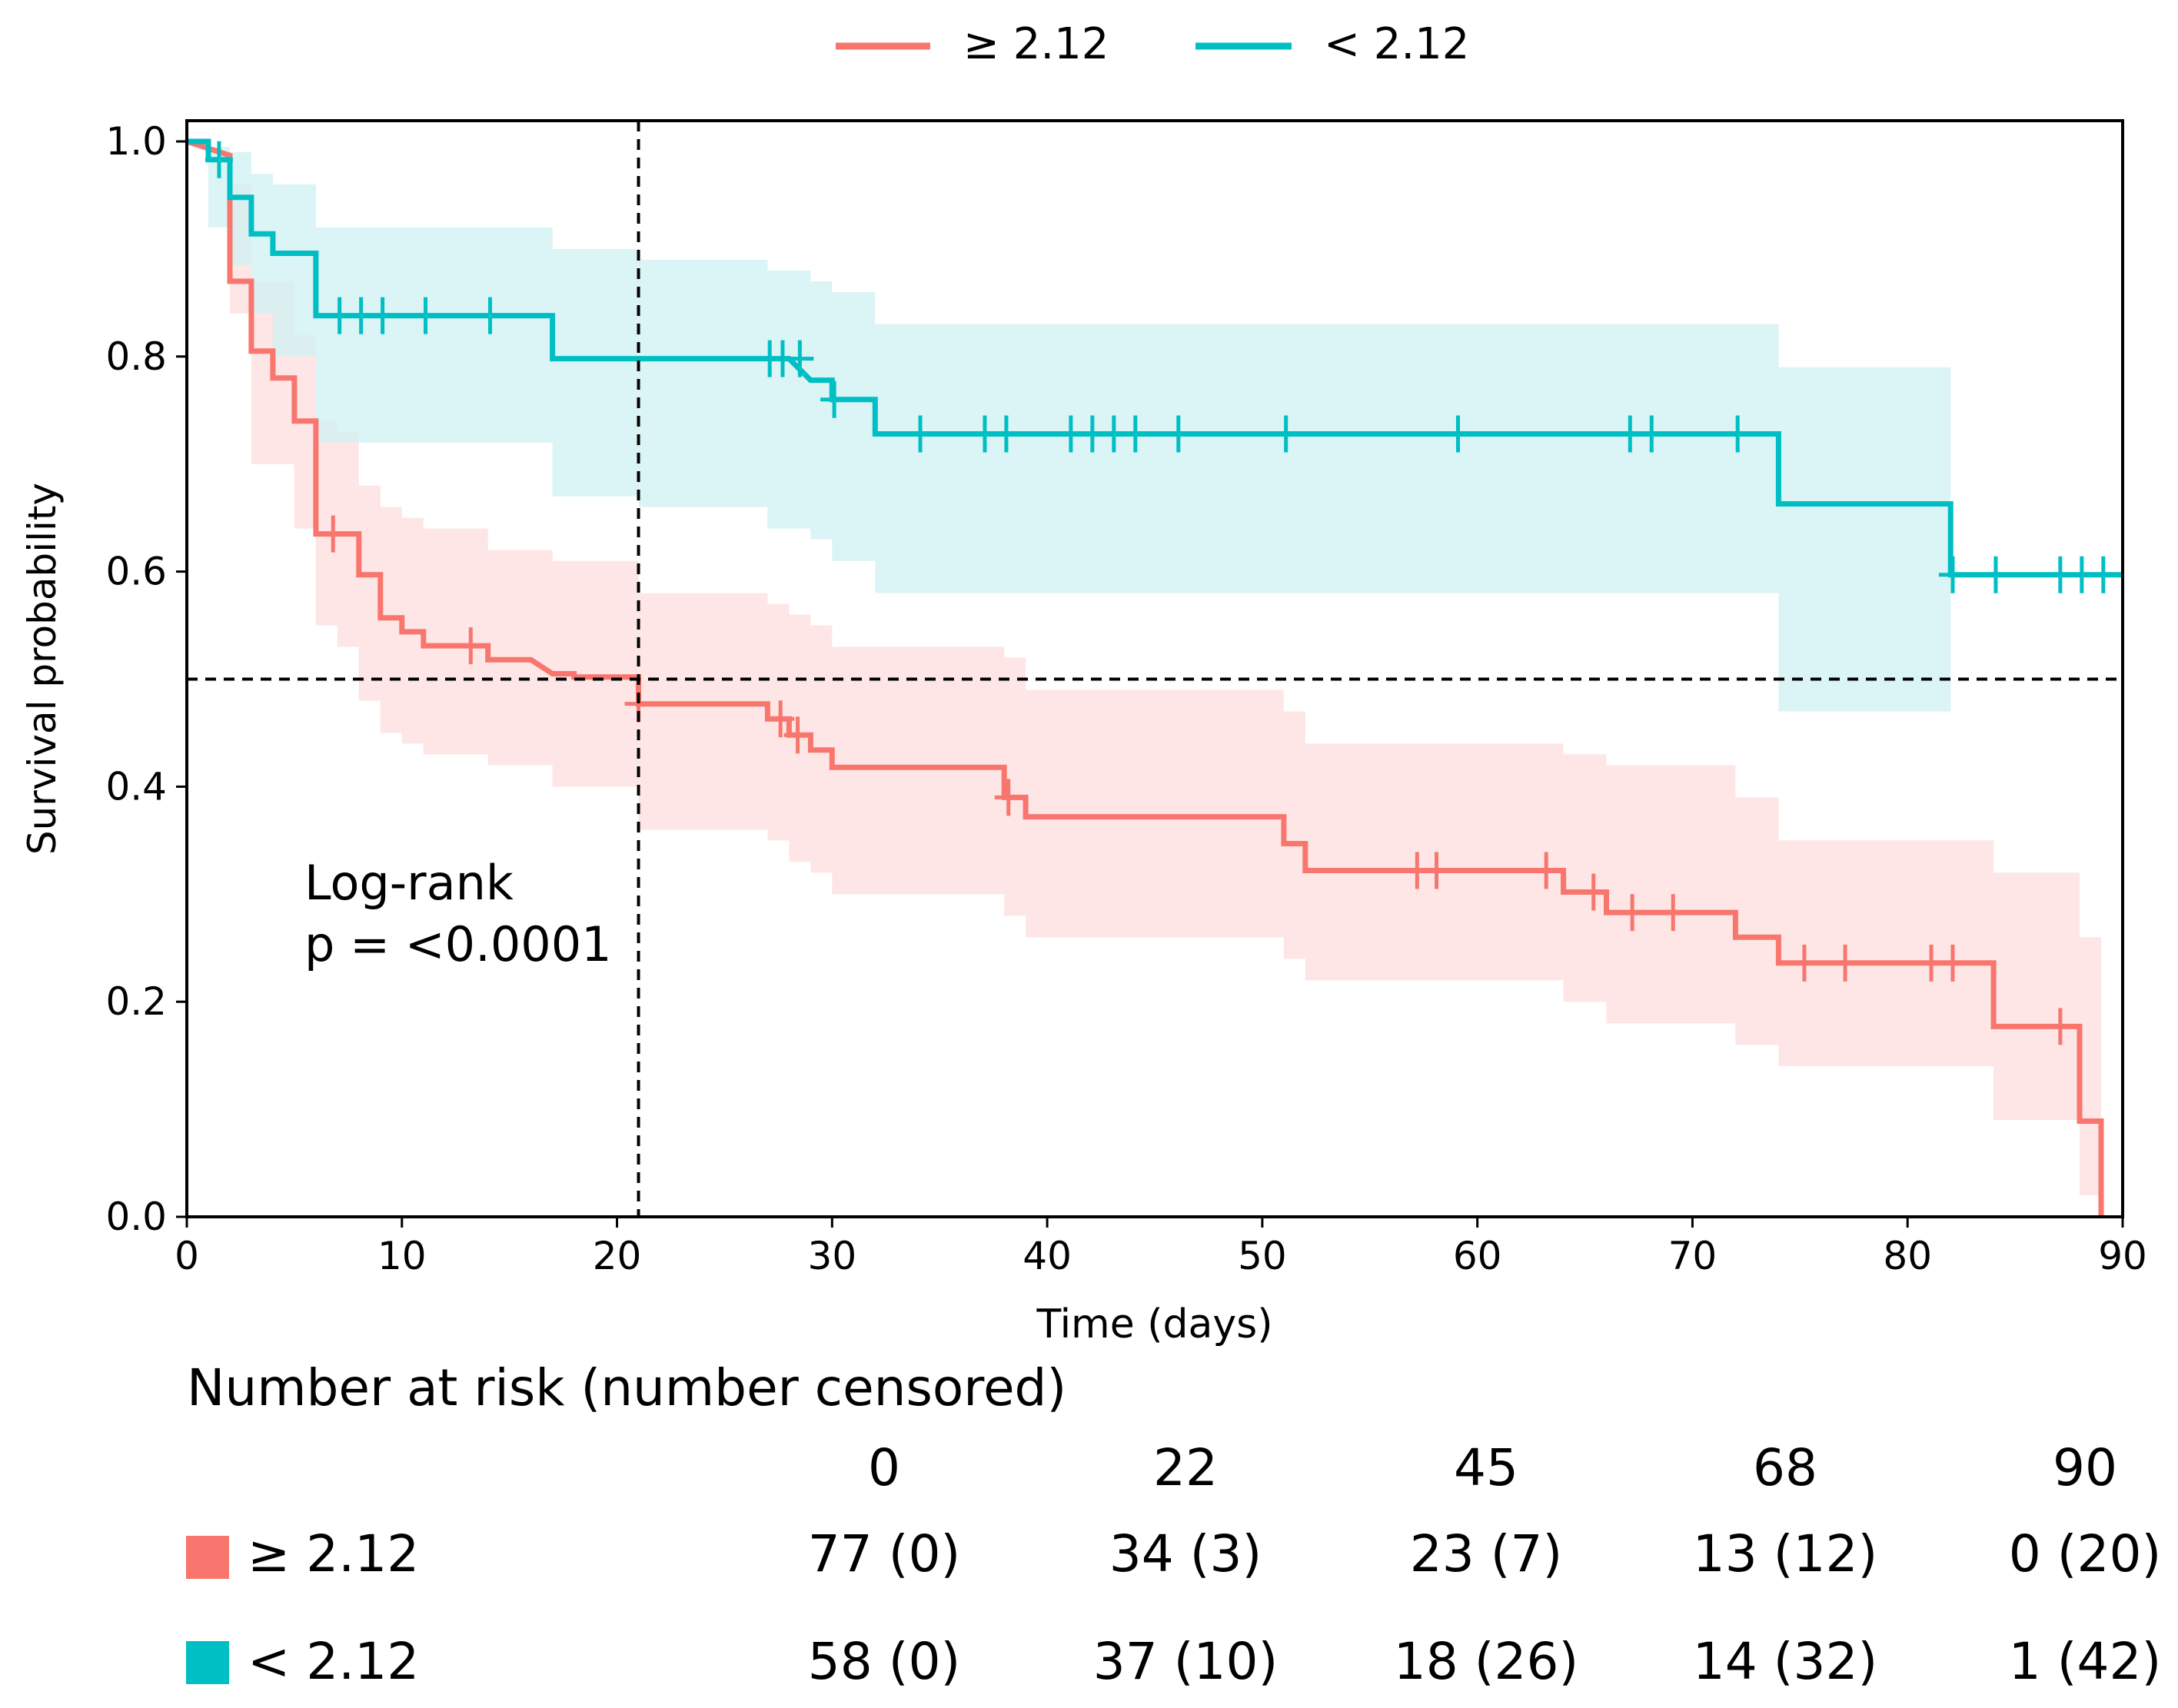 The width and height of the screenshot is (2178, 1708). I want to click on x-tick-label: 70, so click(1693, 1256).